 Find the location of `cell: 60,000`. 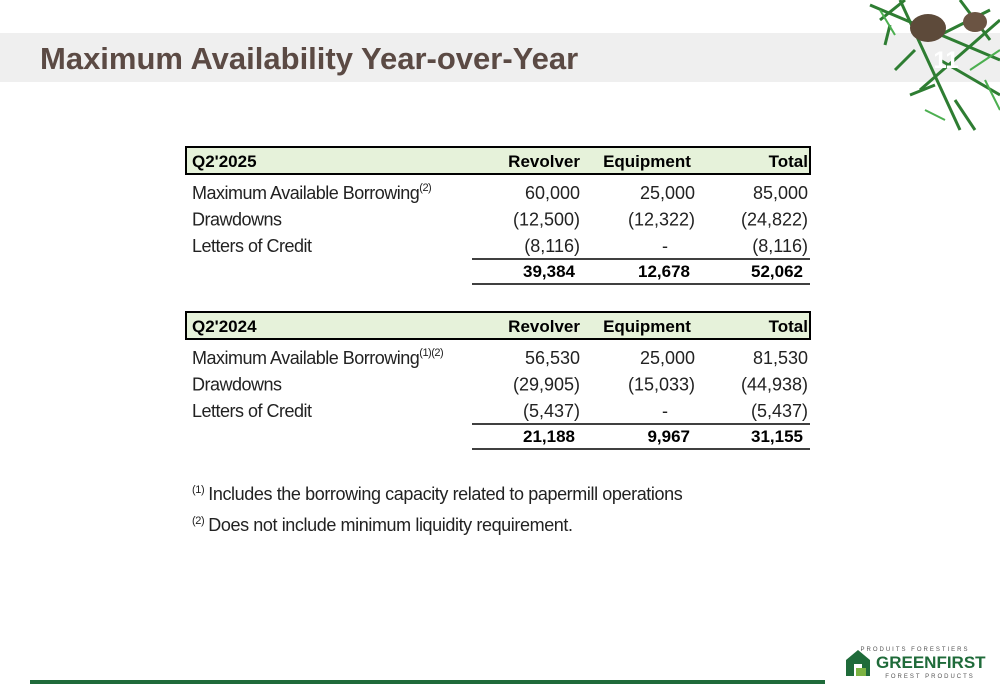

cell: 60,000 is located at coordinates (552, 193).